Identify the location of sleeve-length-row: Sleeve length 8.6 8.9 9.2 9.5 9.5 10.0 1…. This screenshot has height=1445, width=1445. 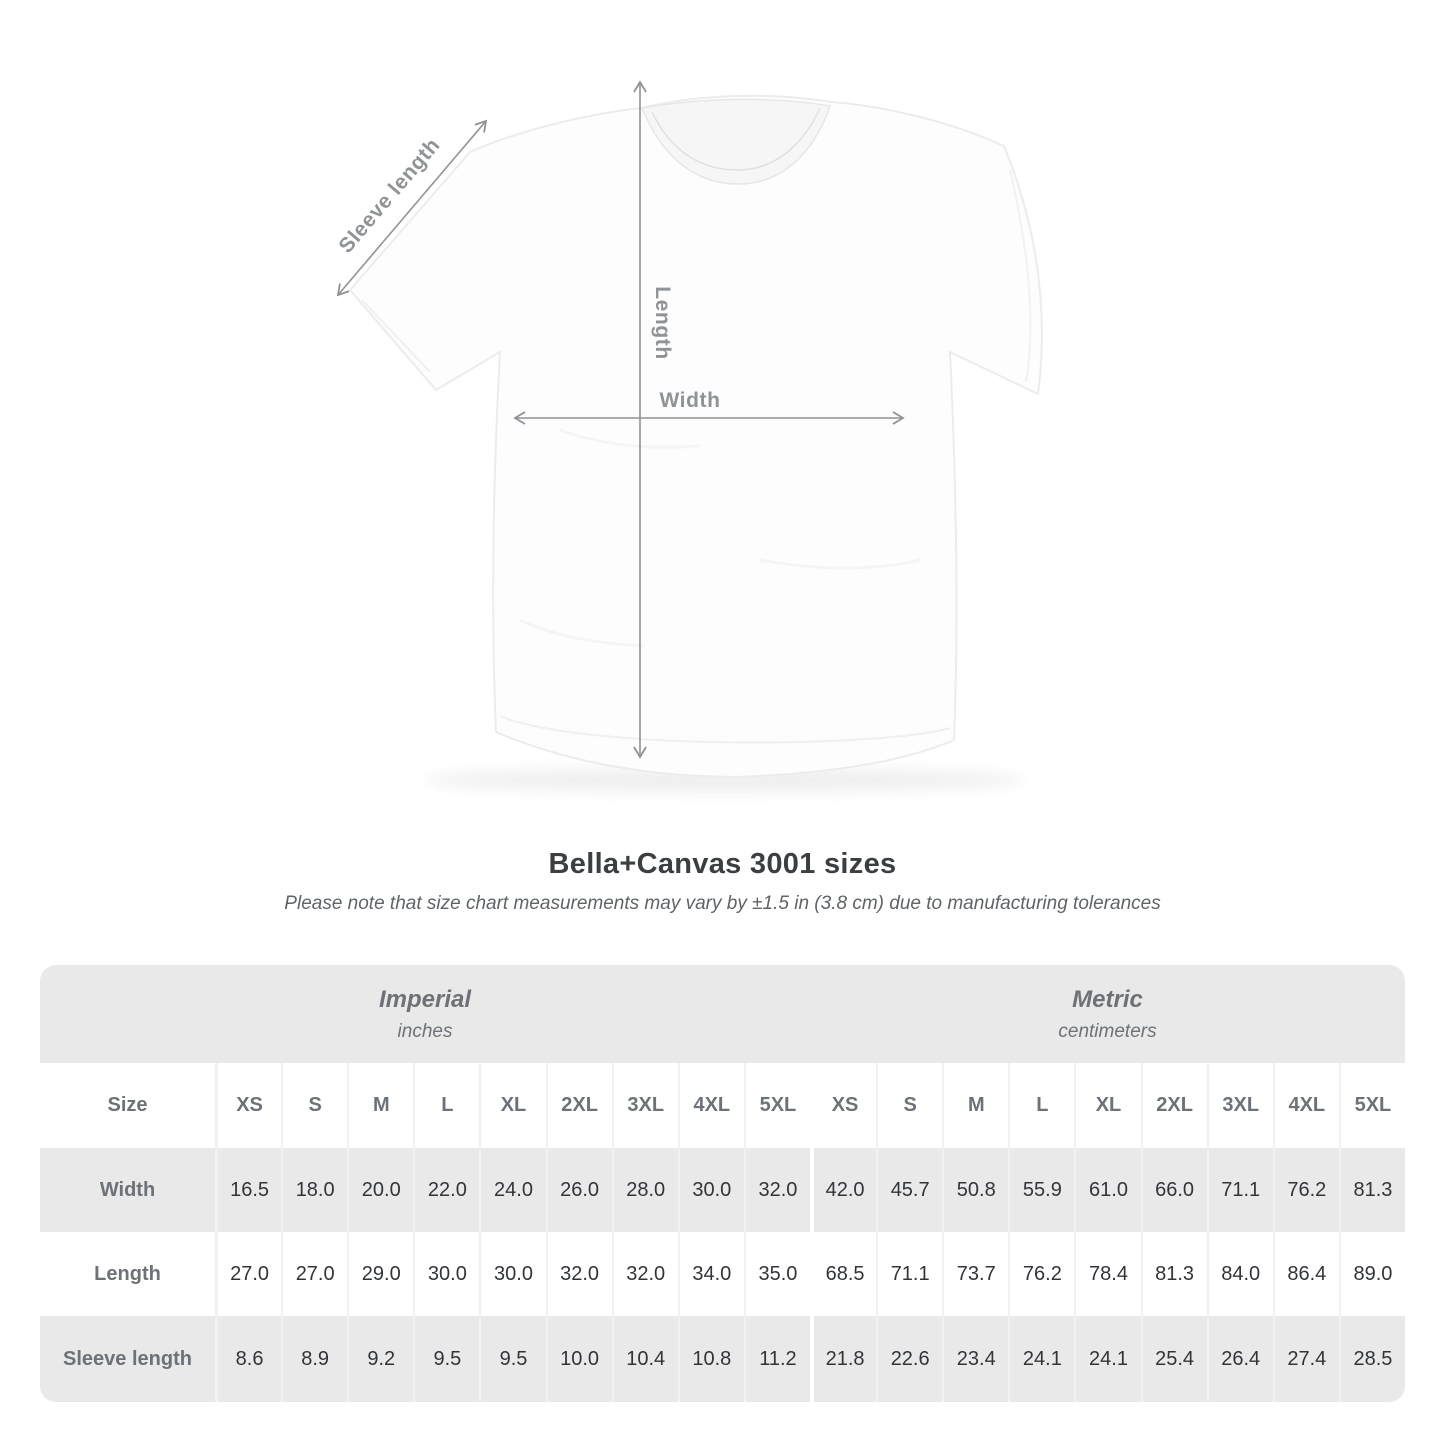
(722, 1359).